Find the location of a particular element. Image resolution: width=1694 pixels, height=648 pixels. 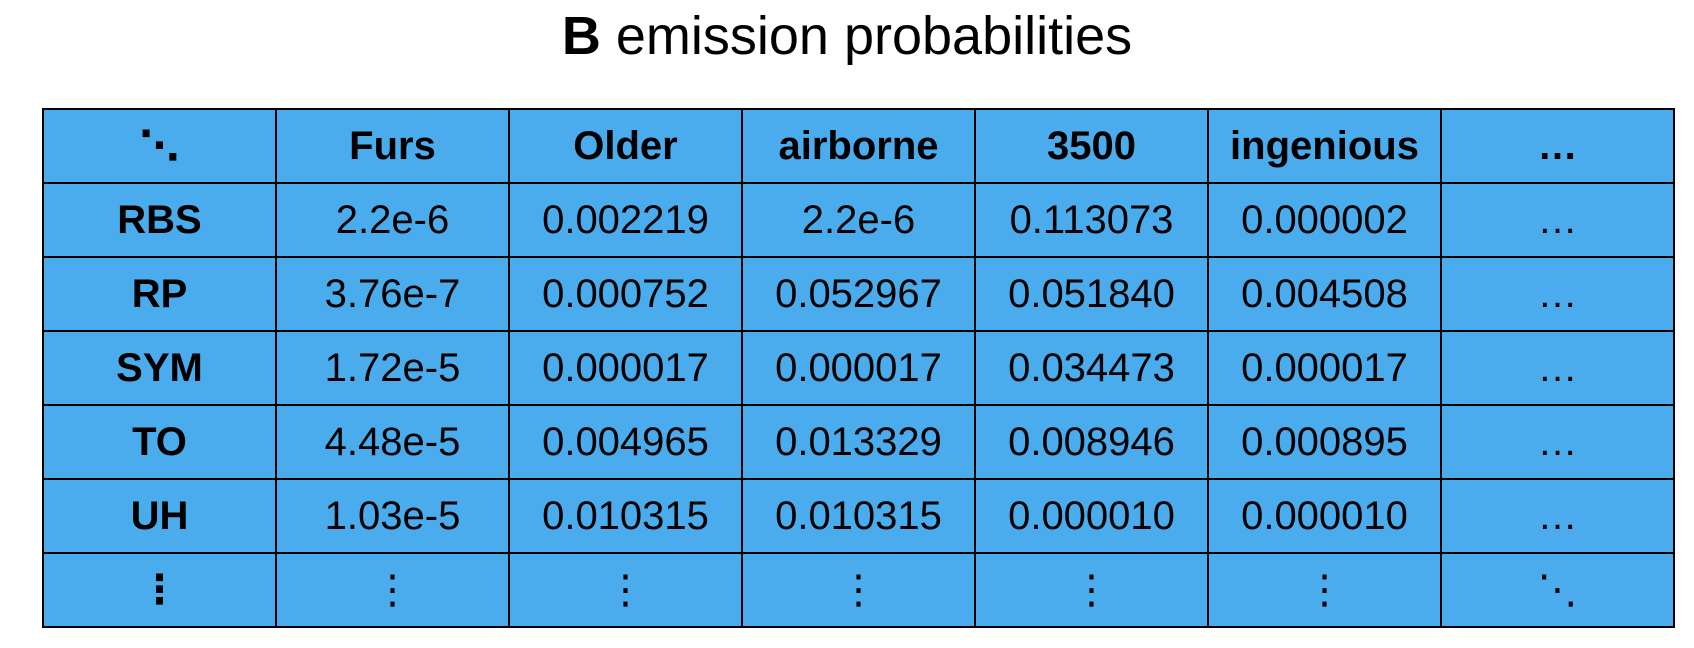

table-cell: 0.113073 is located at coordinates (1091, 220).